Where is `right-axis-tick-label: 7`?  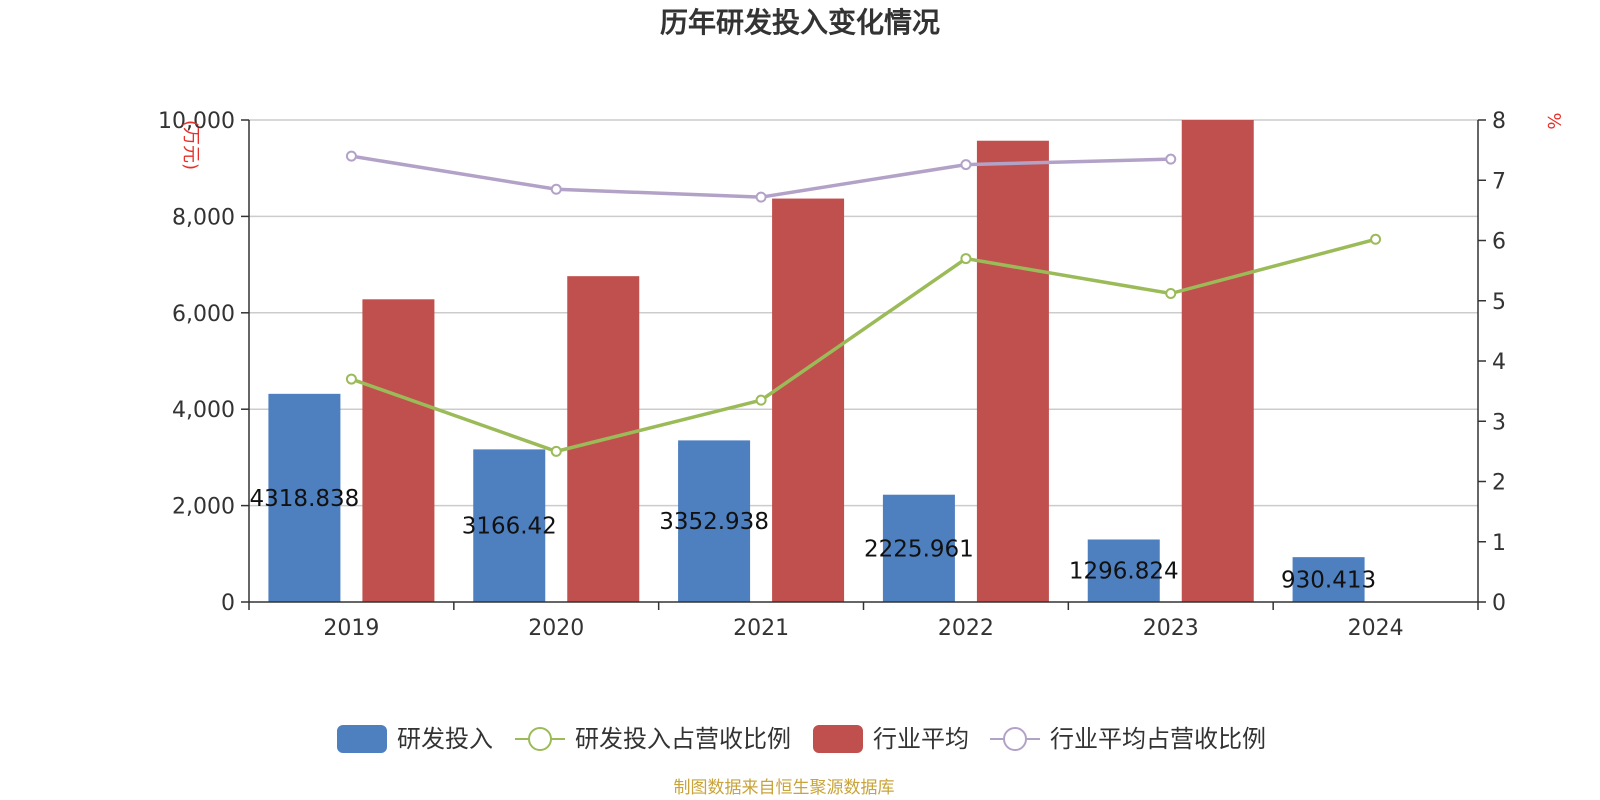 right-axis-tick-label: 7 is located at coordinates (1499, 181).